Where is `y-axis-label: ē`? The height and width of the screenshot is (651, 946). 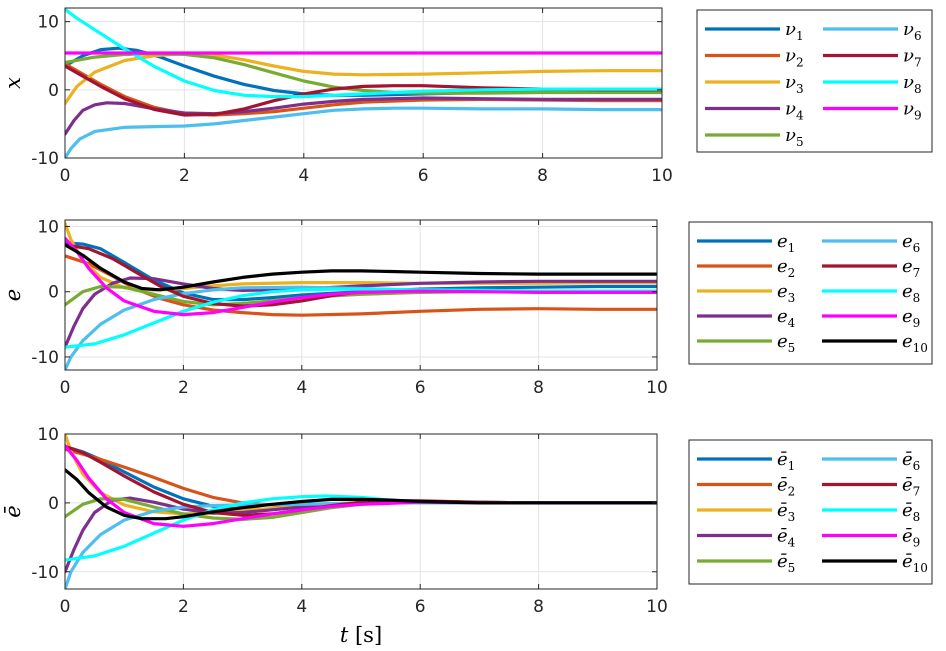
y-axis-label: ē is located at coordinates (13, 511).